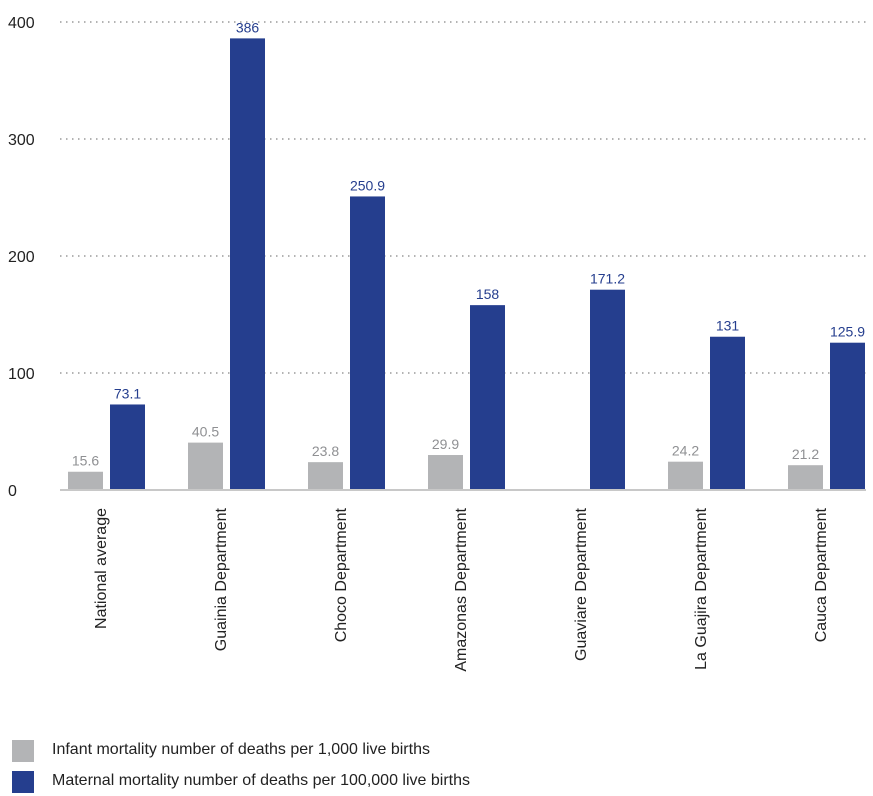 This screenshot has width=873, height=796. What do you see at coordinates (805, 454) in the screenshot?
I see `value-label-infant: 21.2` at bounding box center [805, 454].